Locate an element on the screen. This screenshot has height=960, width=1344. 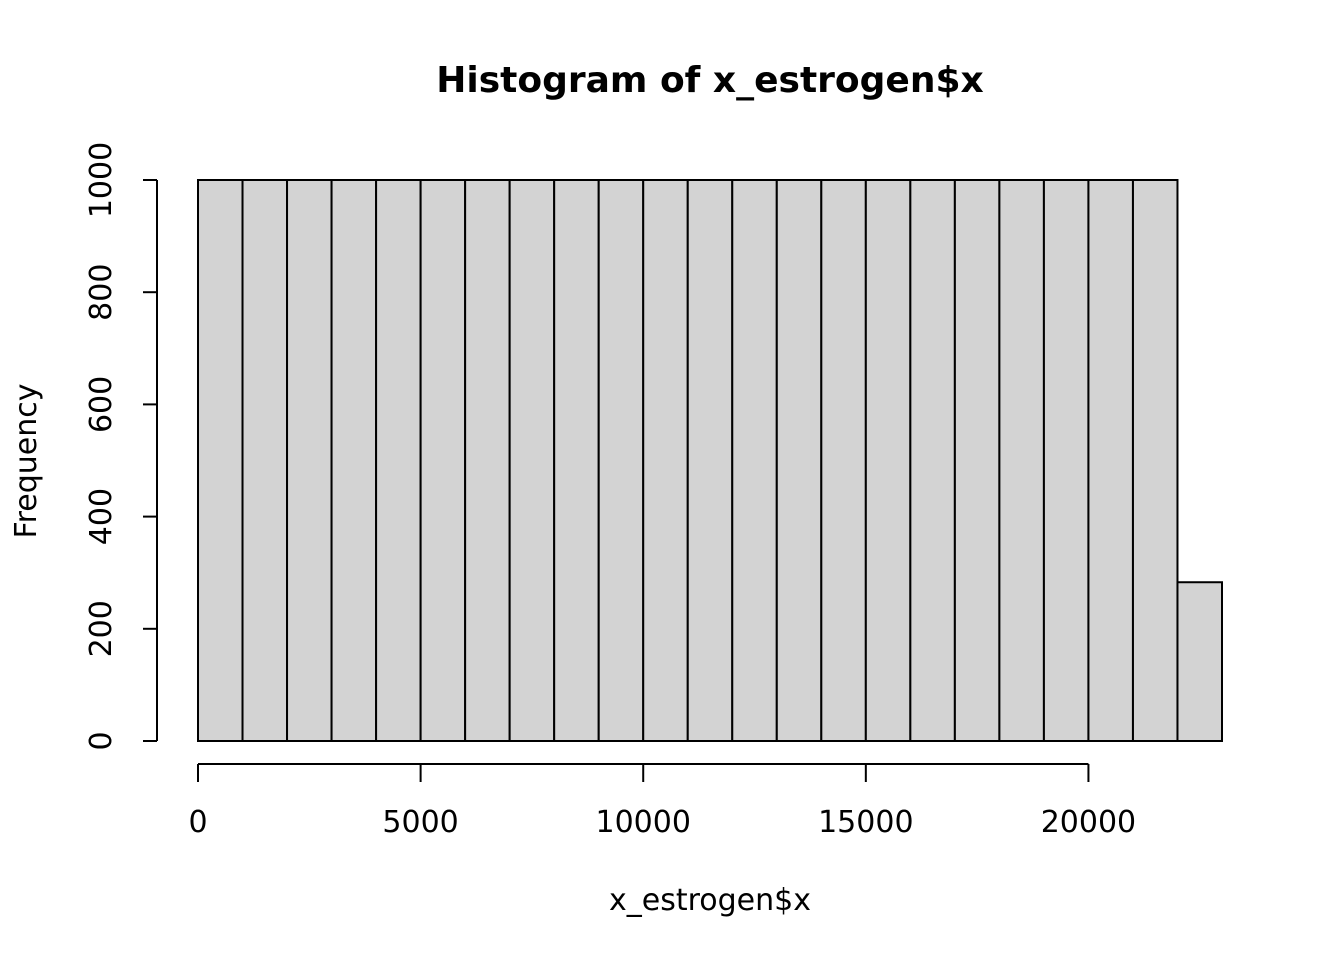
x-tick-label: 15000 is located at coordinates (865, 822).